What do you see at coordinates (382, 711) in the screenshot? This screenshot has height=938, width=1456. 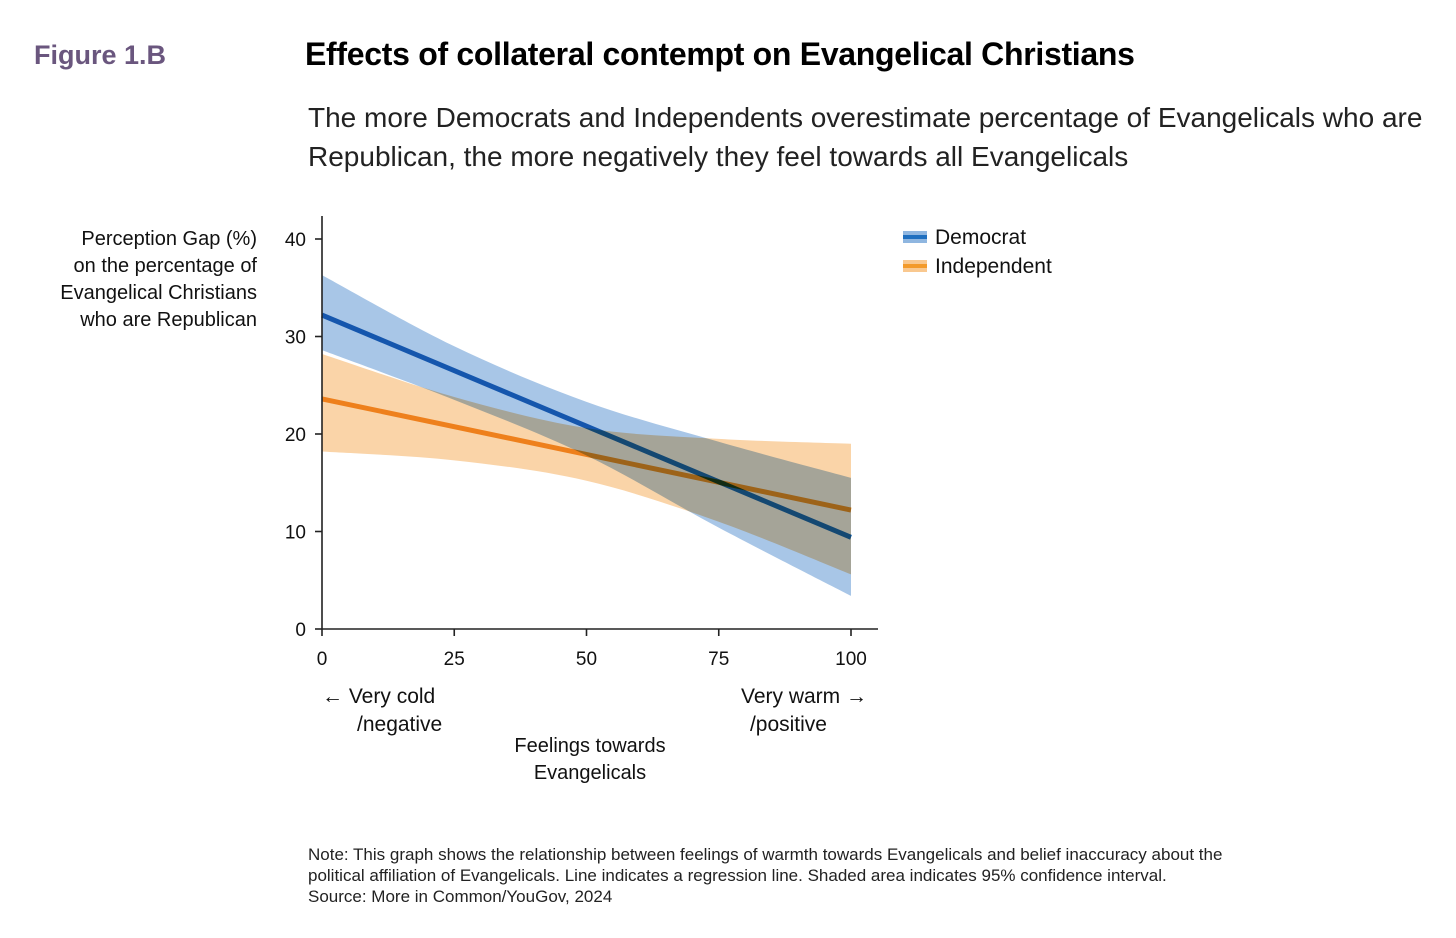 I see `x-axis-low-annotation: ← Very cold /negative` at bounding box center [382, 711].